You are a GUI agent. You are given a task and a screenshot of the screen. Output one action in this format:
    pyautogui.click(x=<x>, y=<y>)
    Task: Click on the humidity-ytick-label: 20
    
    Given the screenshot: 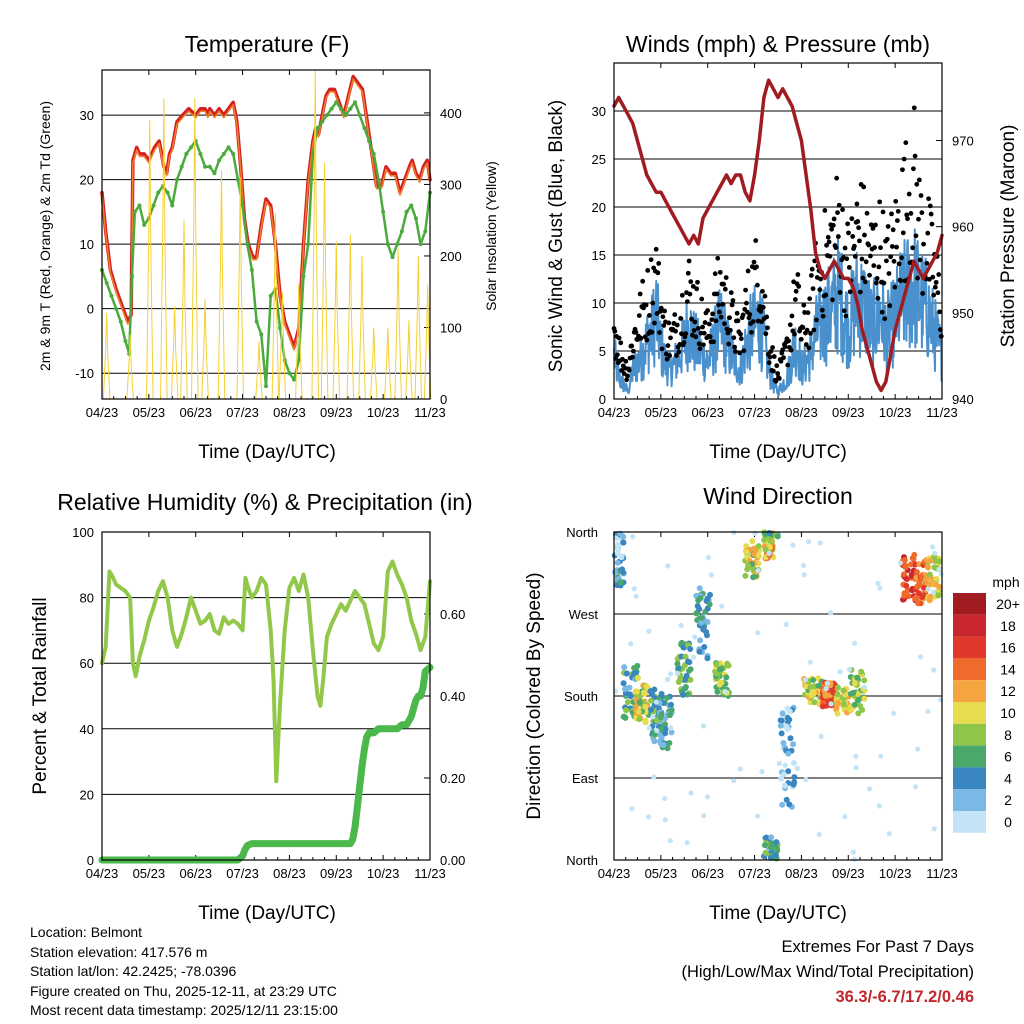 What is the action you would take?
    pyautogui.click(x=87, y=794)
    